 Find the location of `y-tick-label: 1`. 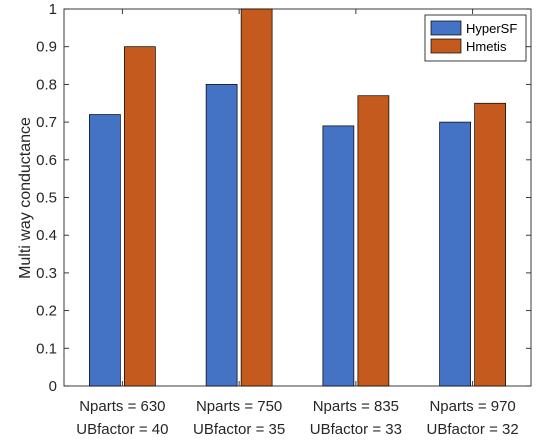

y-tick-label: 1 is located at coordinates (53, 9).